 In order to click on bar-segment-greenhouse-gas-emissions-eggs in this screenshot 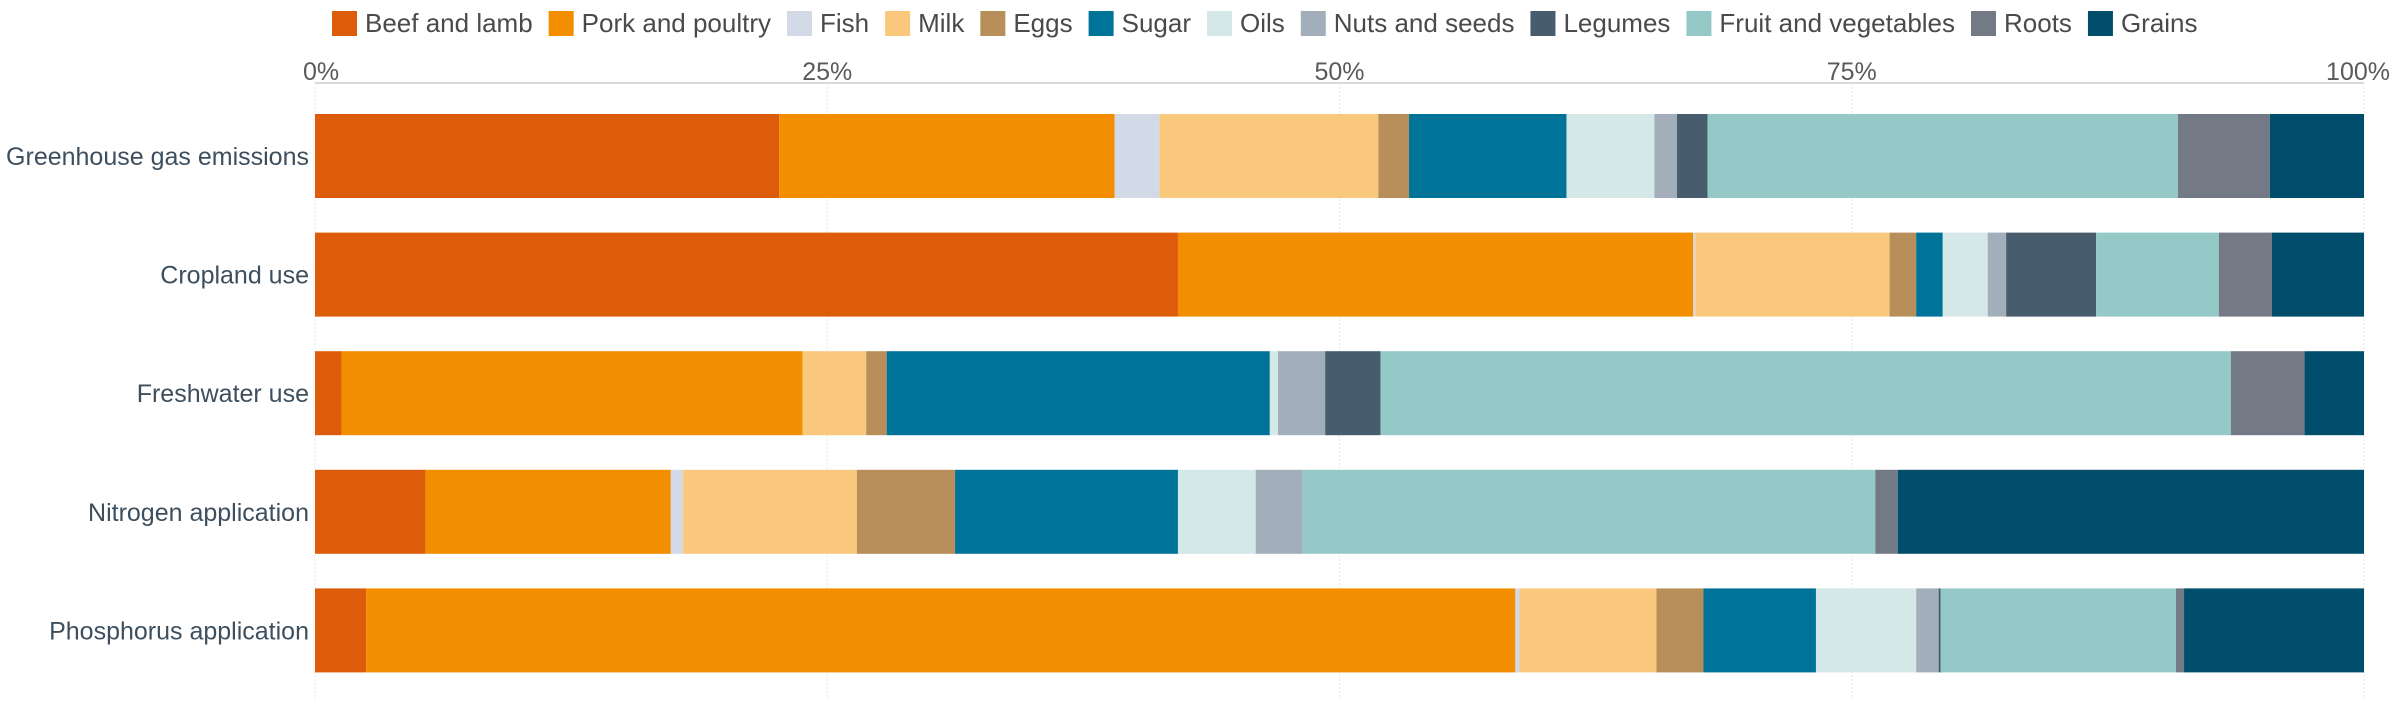, I will do `click(1394, 156)`.